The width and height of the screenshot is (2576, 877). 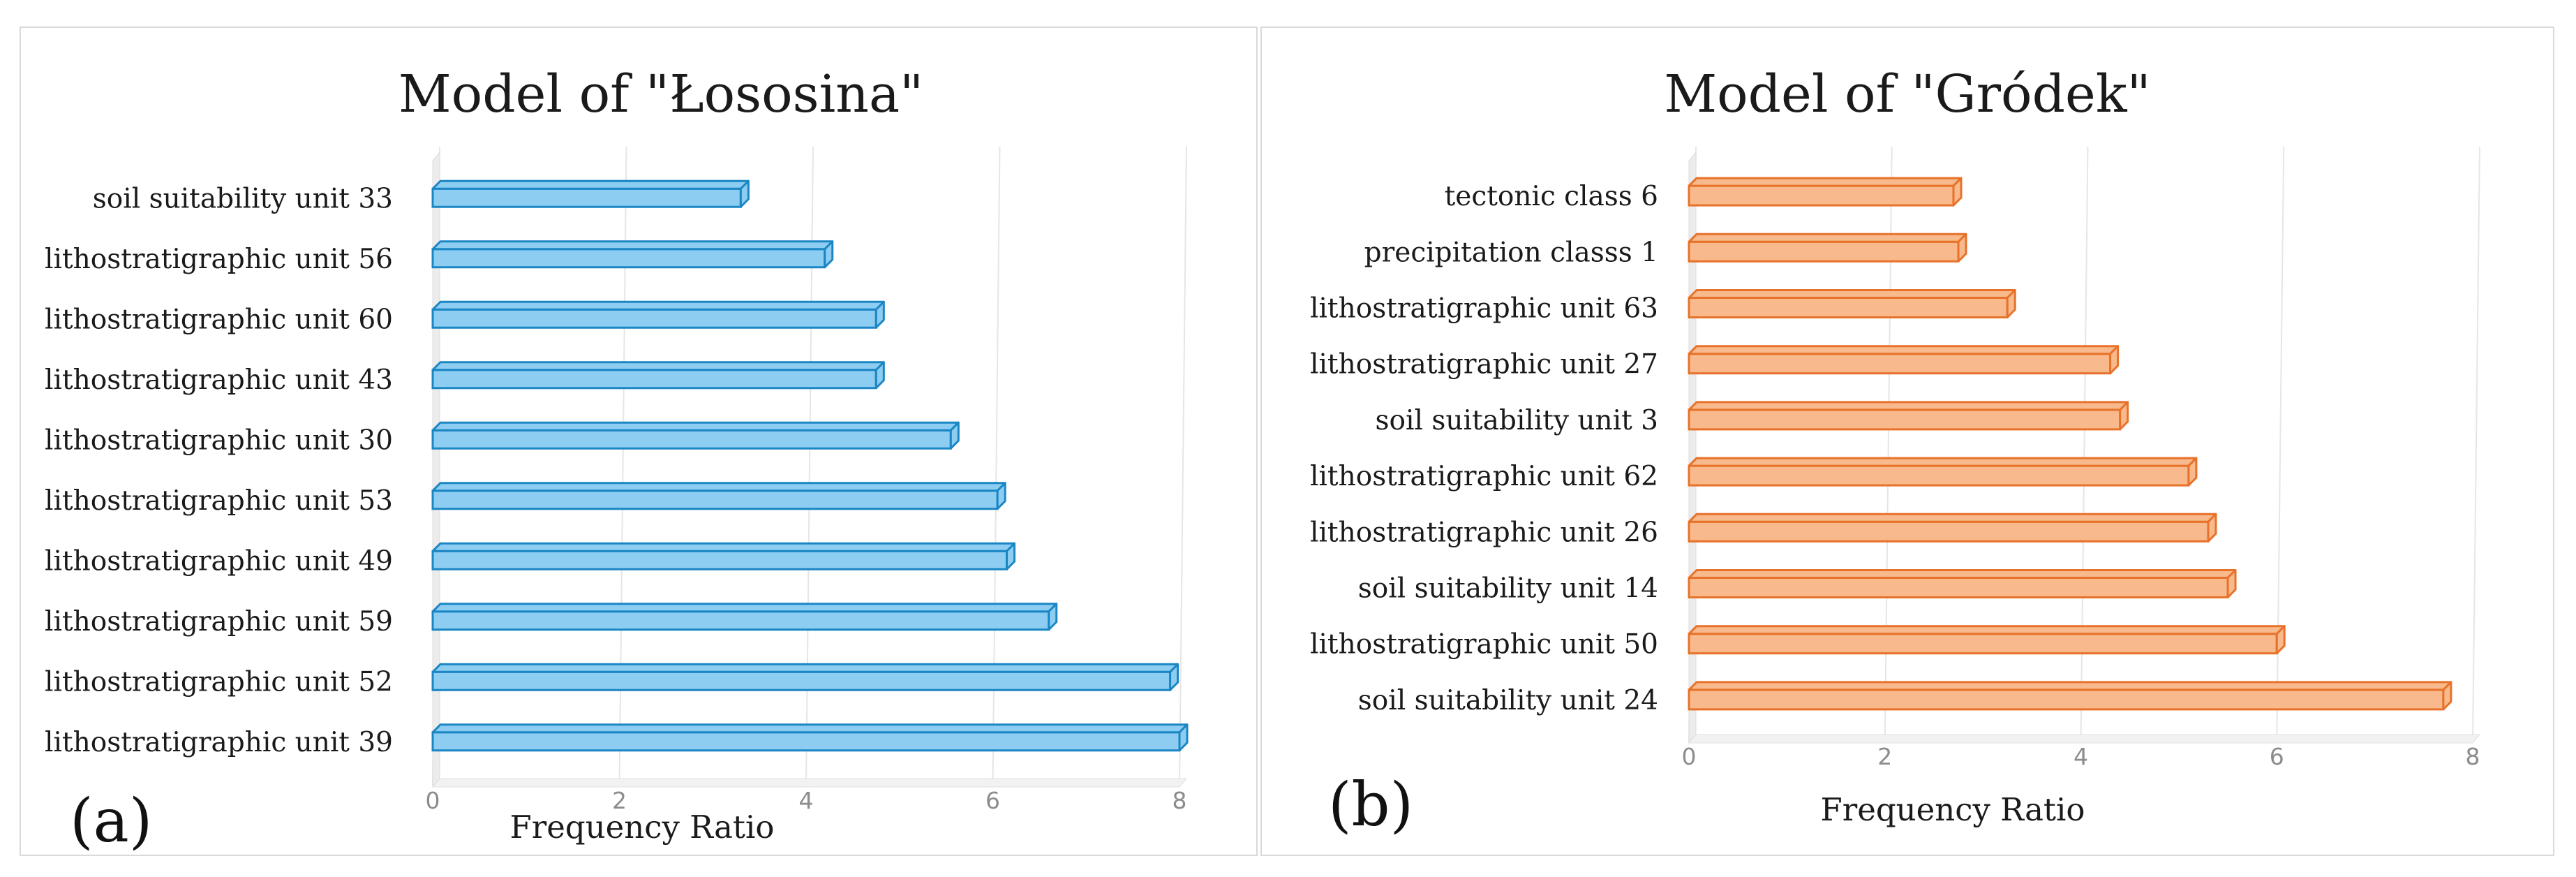 What do you see at coordinates (219, 682) in the screenshot?
I see `category-label-9: lithostratigraphic unit 52` at bounding box center [219, 682].